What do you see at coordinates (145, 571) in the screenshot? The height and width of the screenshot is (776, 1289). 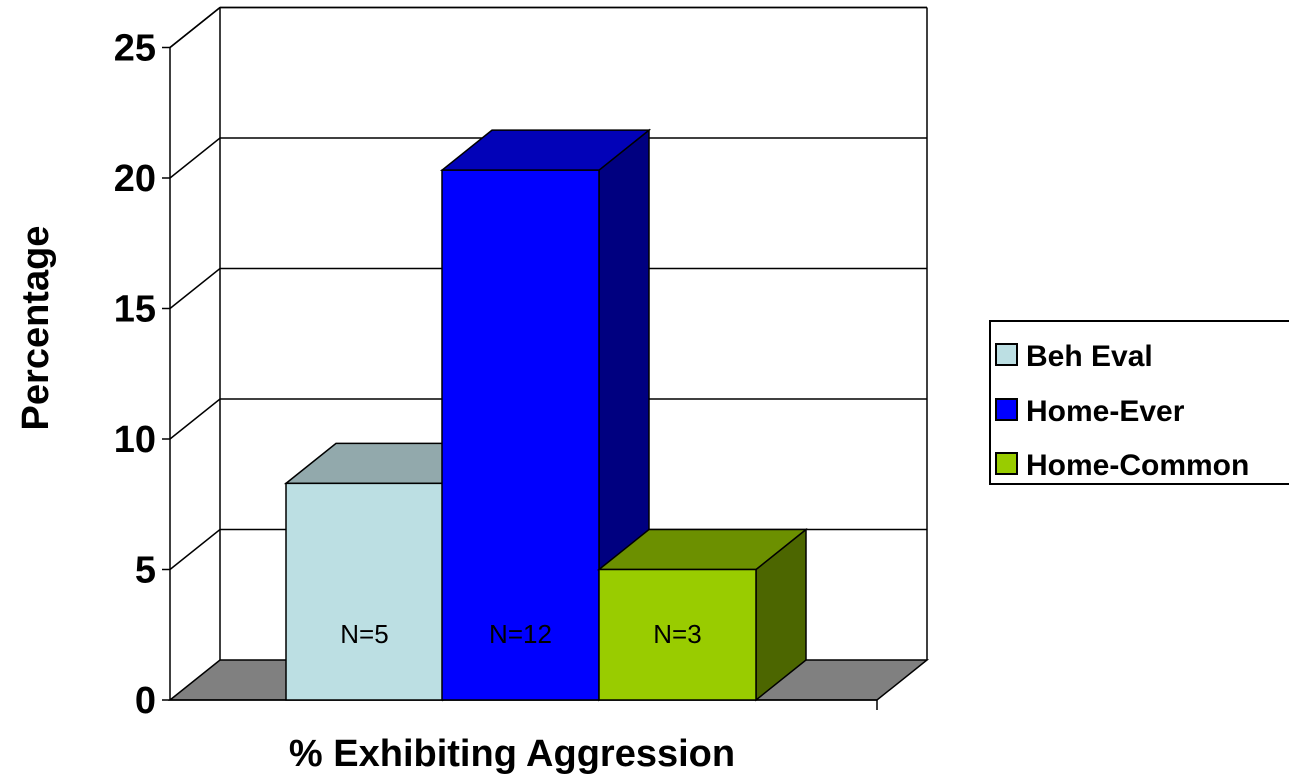 I see `y-tick-label: 5` at bounding box center [145, 571].